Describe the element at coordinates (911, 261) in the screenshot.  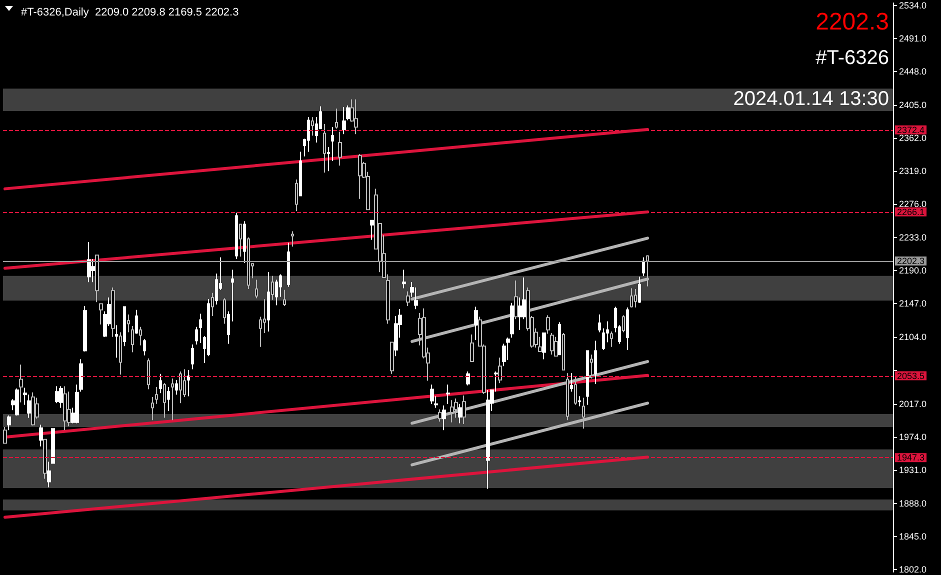
I see `ref-line-label: 2202.3` at that location.